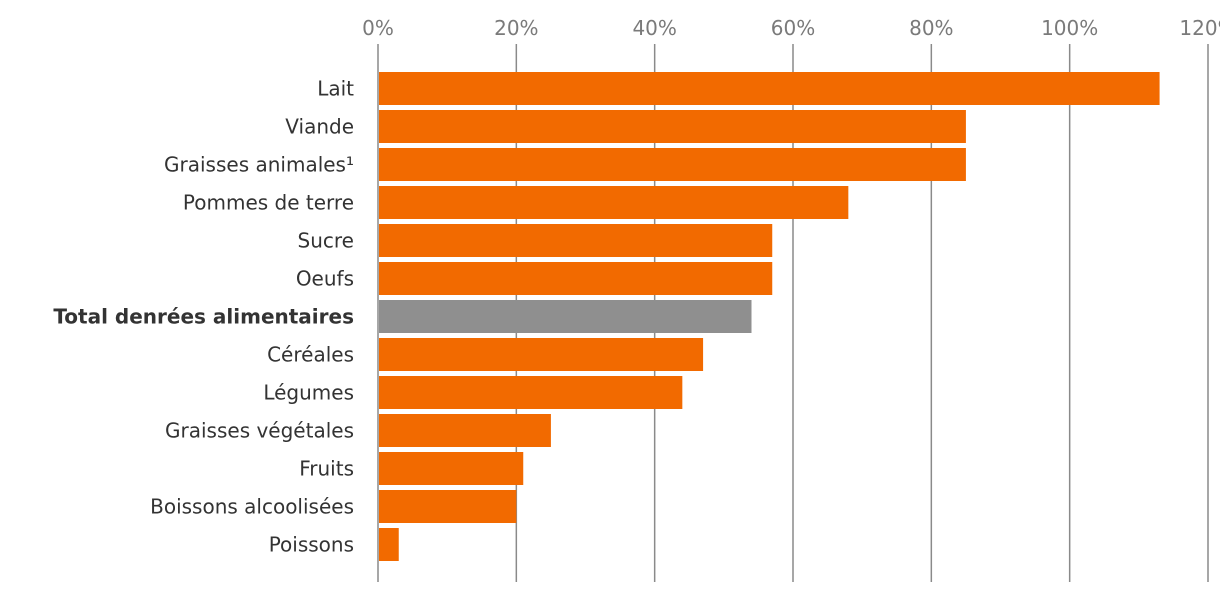 The image size is (1220, 592). What do you see at coordinates (378, 28) in the screenshot?
I see `x-tick-label: 0%` at bounding box center [378, 28].